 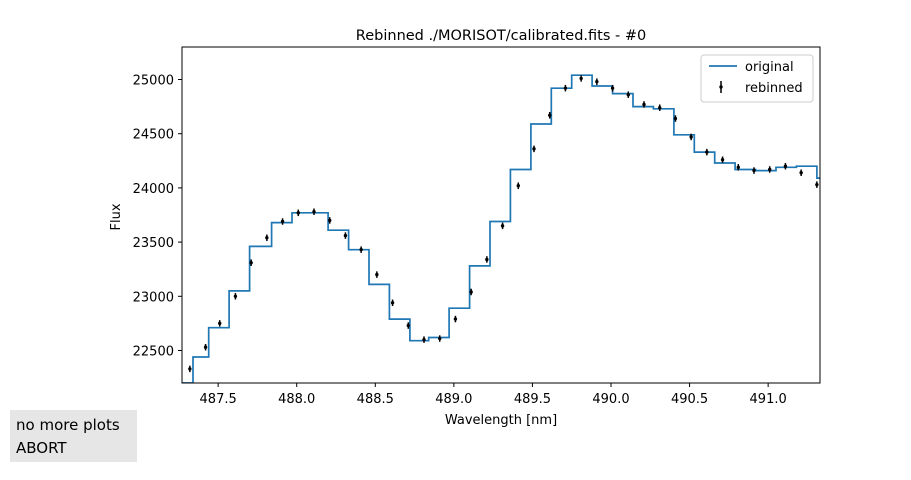 I want to click on y-axis-label: Flux, so click(x=116, y=216).